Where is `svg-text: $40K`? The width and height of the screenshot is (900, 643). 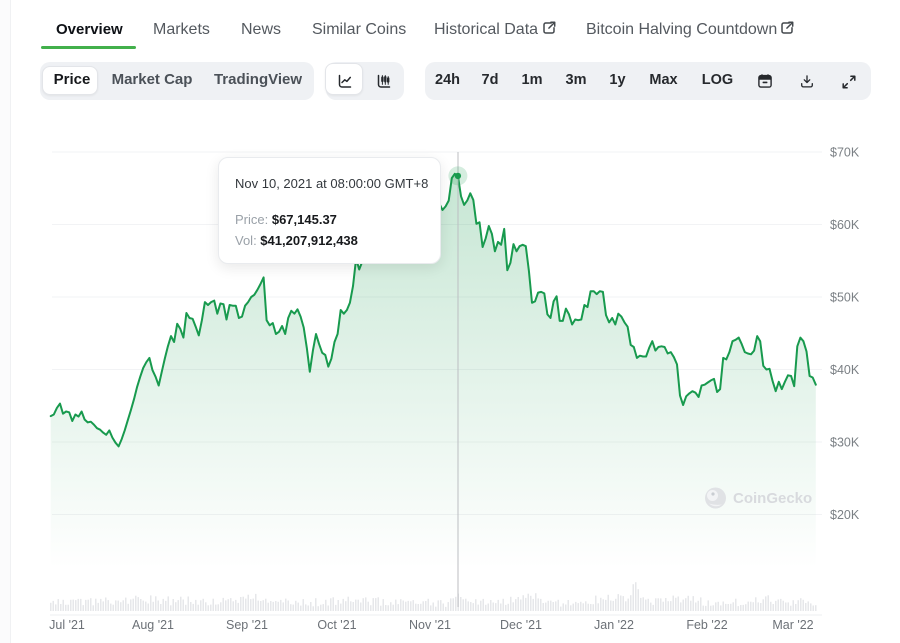 svg-text: $40K is located at coordinates (845, 370).